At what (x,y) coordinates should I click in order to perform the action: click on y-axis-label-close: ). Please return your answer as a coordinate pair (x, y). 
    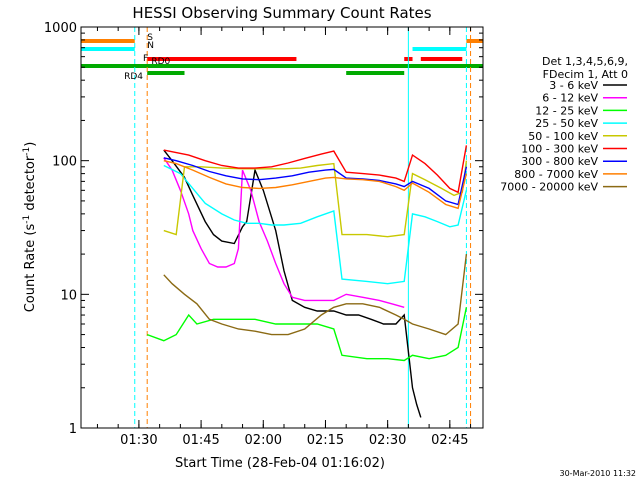
    Looking at the image, I should click on (30, 144).